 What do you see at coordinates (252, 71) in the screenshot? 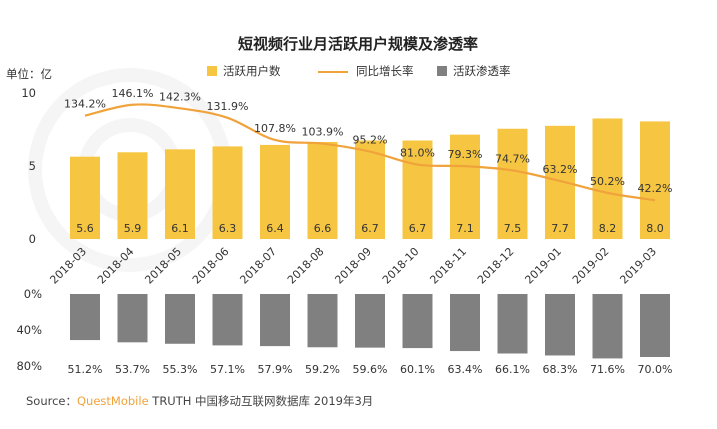
I see `legend-label-users: 活跃用户数` at bounding box center [252, 71].